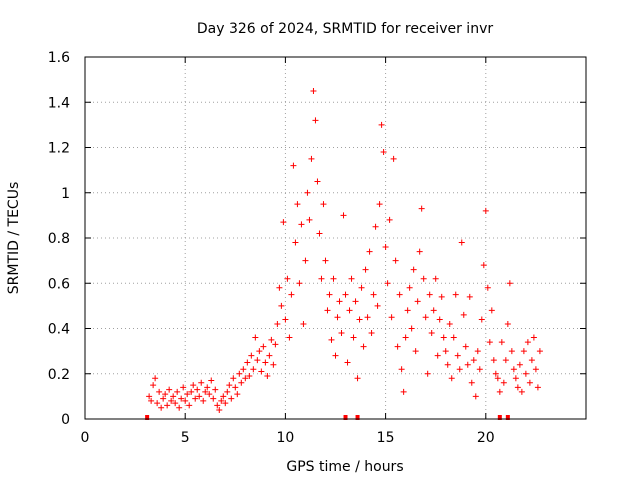 The height and width of the screenshot is (480, 640). What do you see at coordinates (486, 438) in the screenshot?
I see `x-tick-label: 20` at bounding box center [486, 438].